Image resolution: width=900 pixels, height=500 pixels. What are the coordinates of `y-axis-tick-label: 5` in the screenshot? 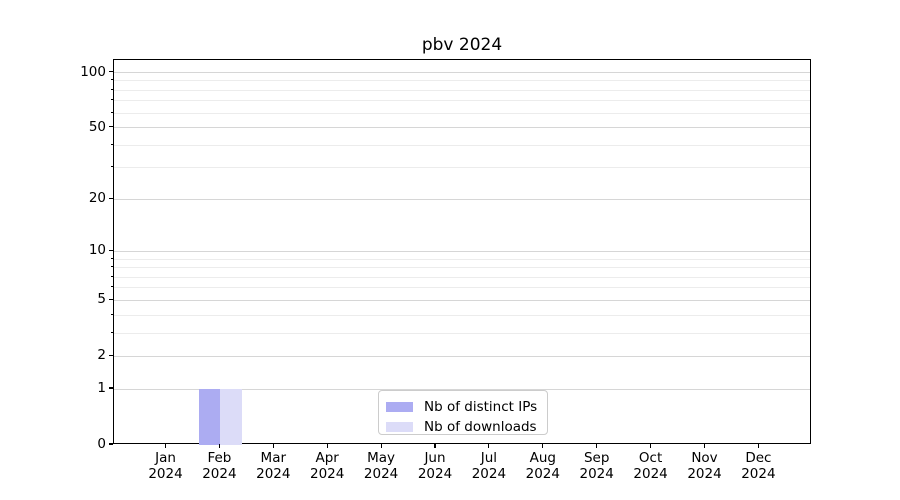 It's located at (101, 299).